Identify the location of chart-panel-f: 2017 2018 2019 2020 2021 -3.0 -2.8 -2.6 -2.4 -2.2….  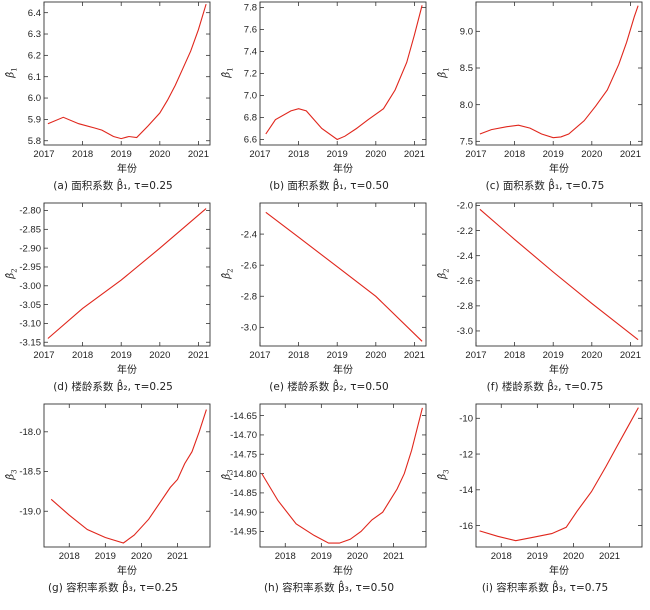
(540, 301).